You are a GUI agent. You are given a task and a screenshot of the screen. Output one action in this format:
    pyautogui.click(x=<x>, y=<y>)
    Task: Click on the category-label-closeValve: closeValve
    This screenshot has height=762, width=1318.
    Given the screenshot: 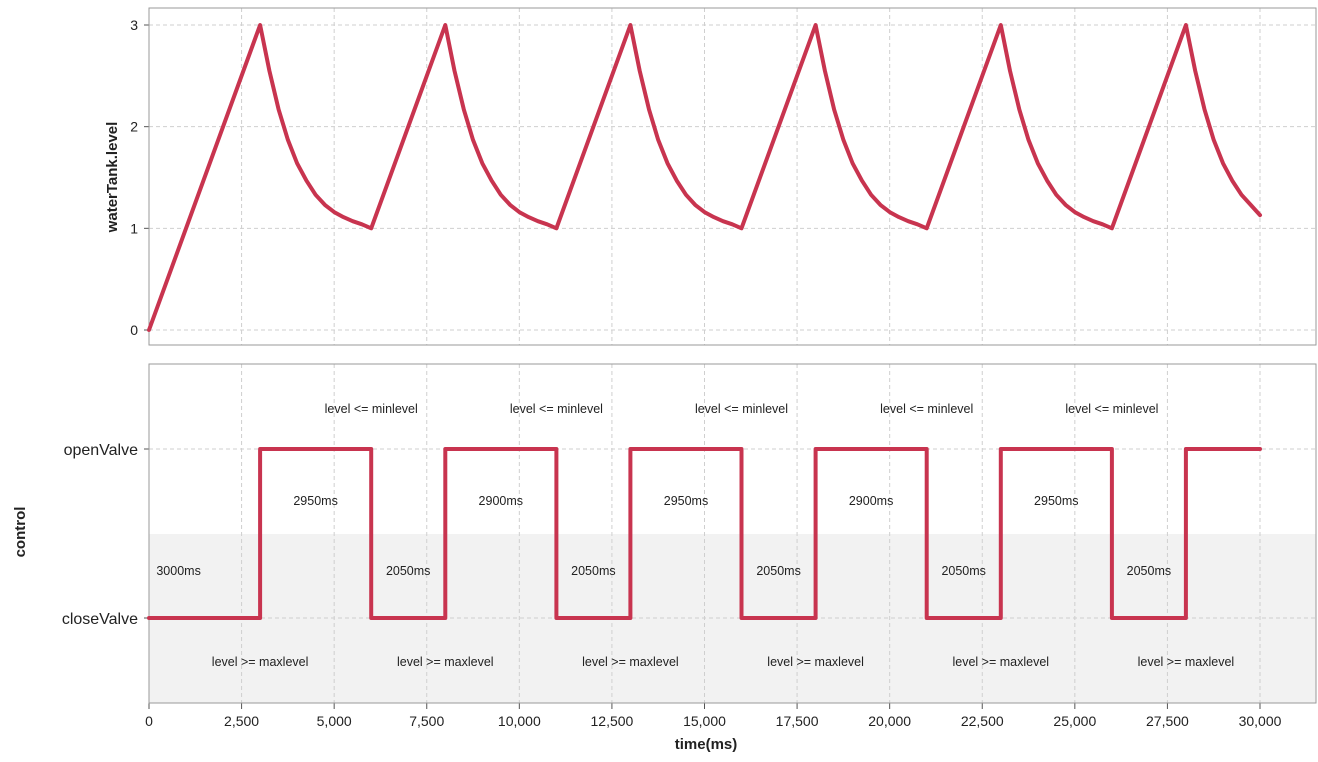 What is the action you would take?
    pyautogui.click(x=100, y=619)
    